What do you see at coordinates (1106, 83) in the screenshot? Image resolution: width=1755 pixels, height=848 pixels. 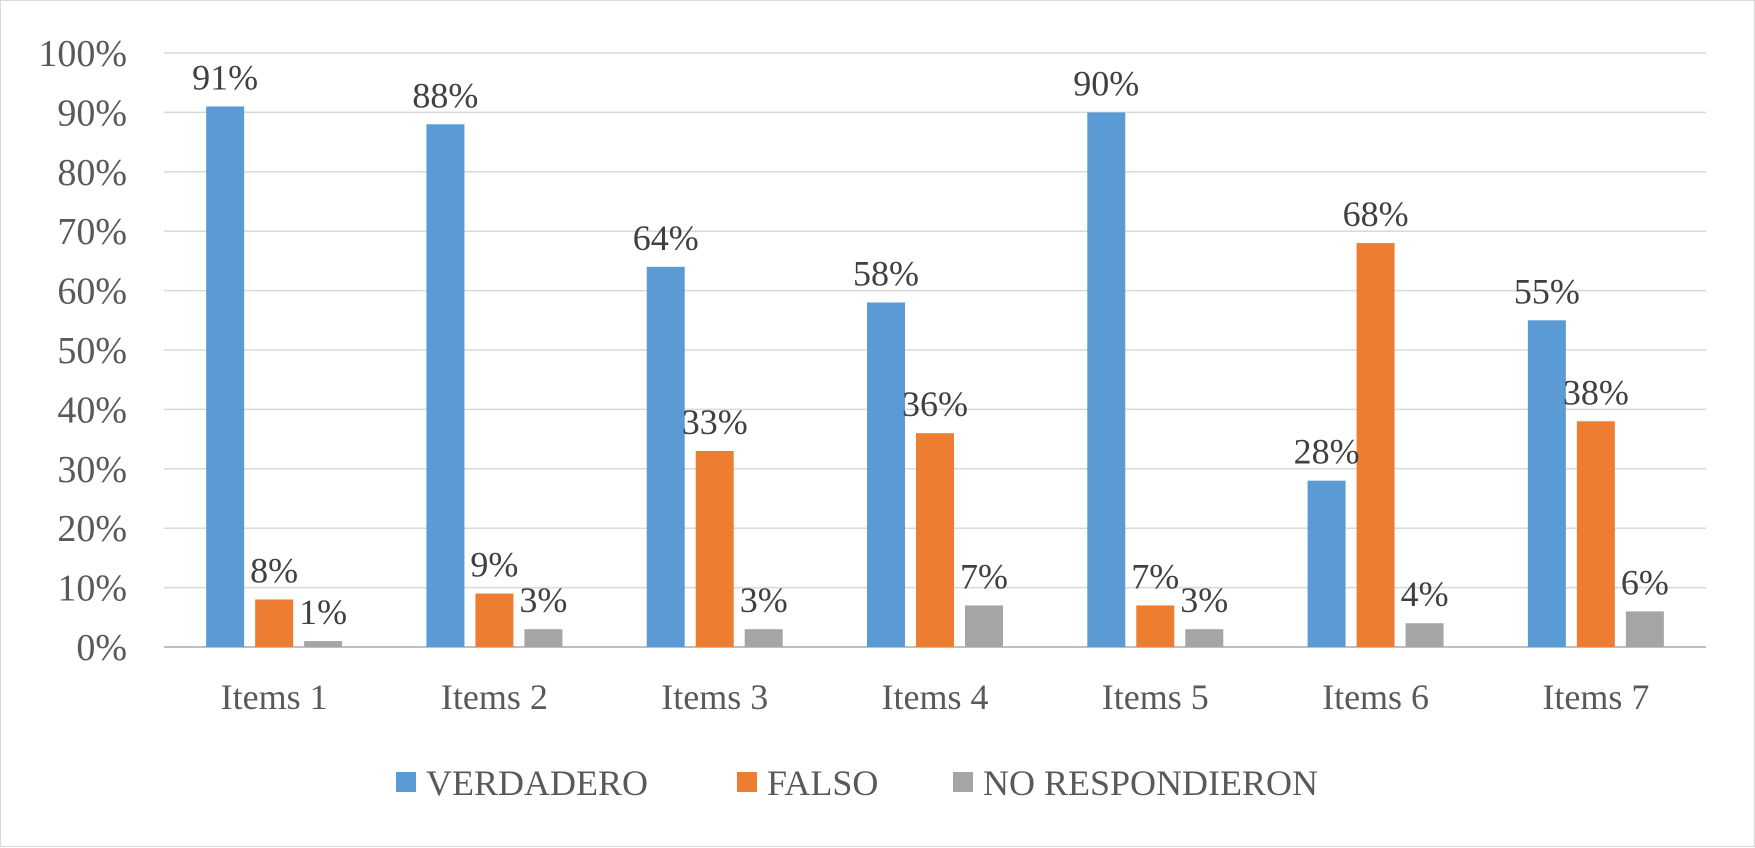 I see `data-label: 90%` at bounding box center [1106, 83].